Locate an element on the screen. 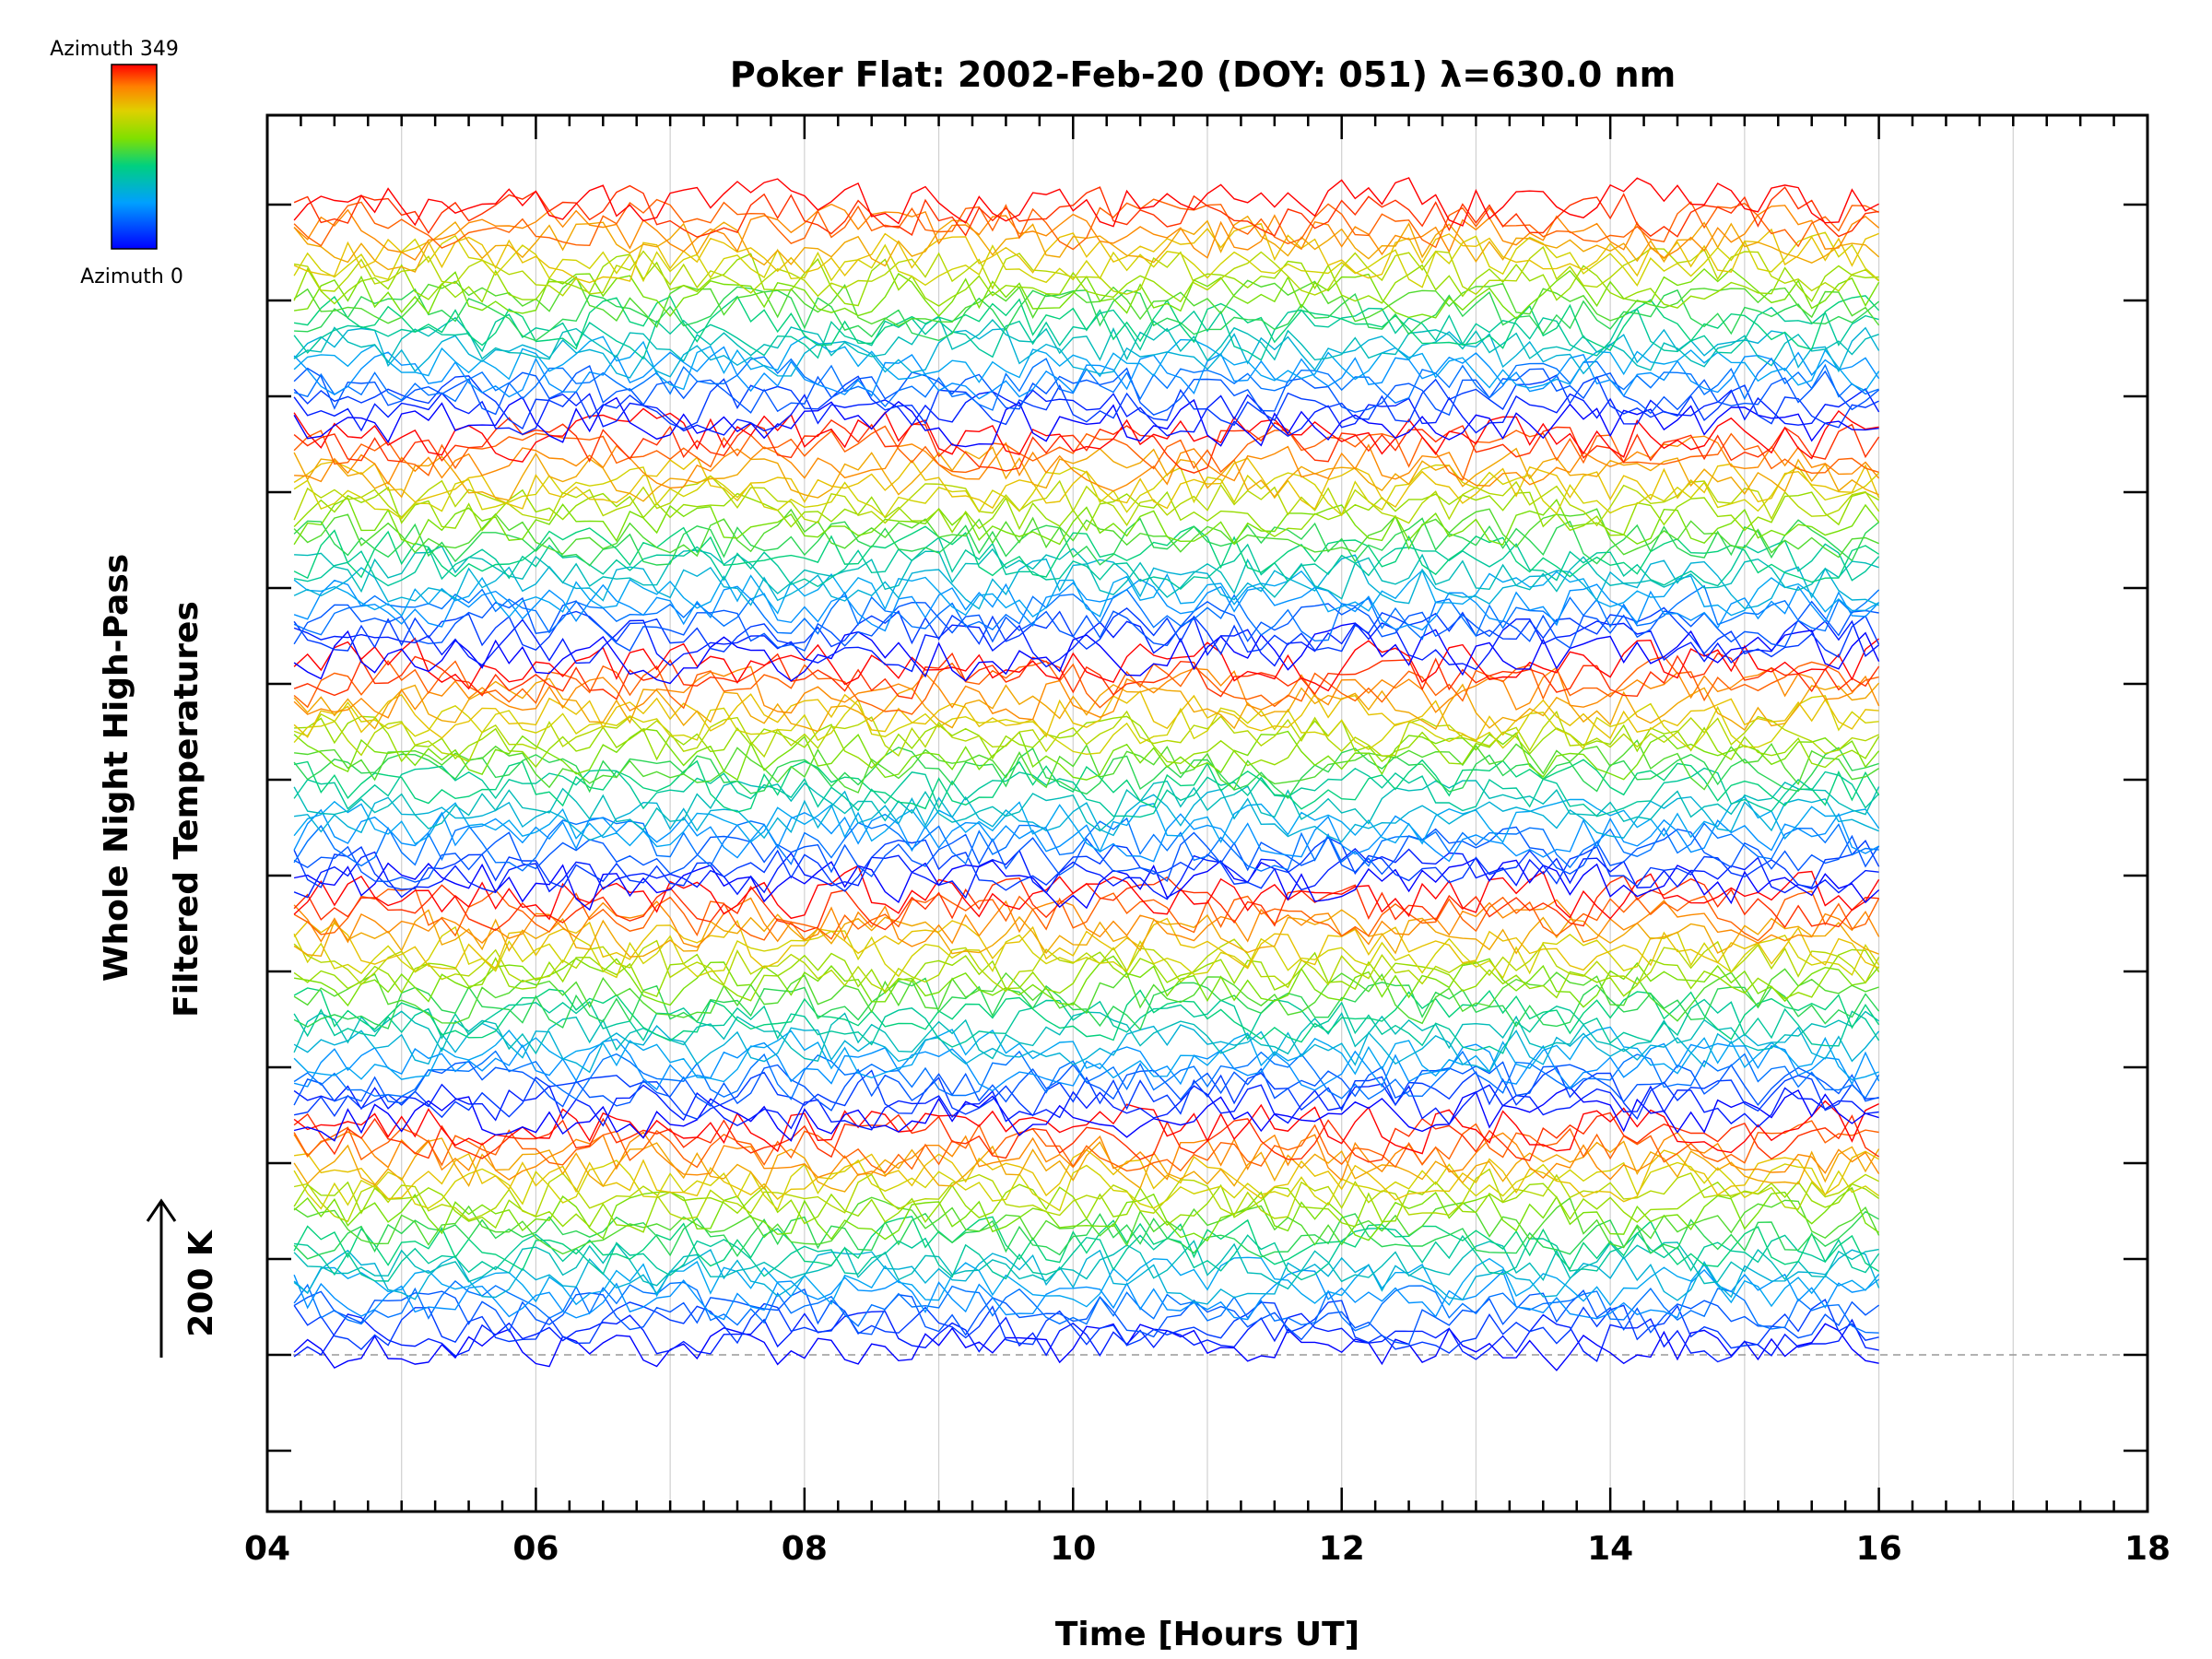 Image resolution: width=2212 pixels, height=1659 pixels. y-axis-label-line2: Filtered Temperatures is located at coordinates (187, 809).